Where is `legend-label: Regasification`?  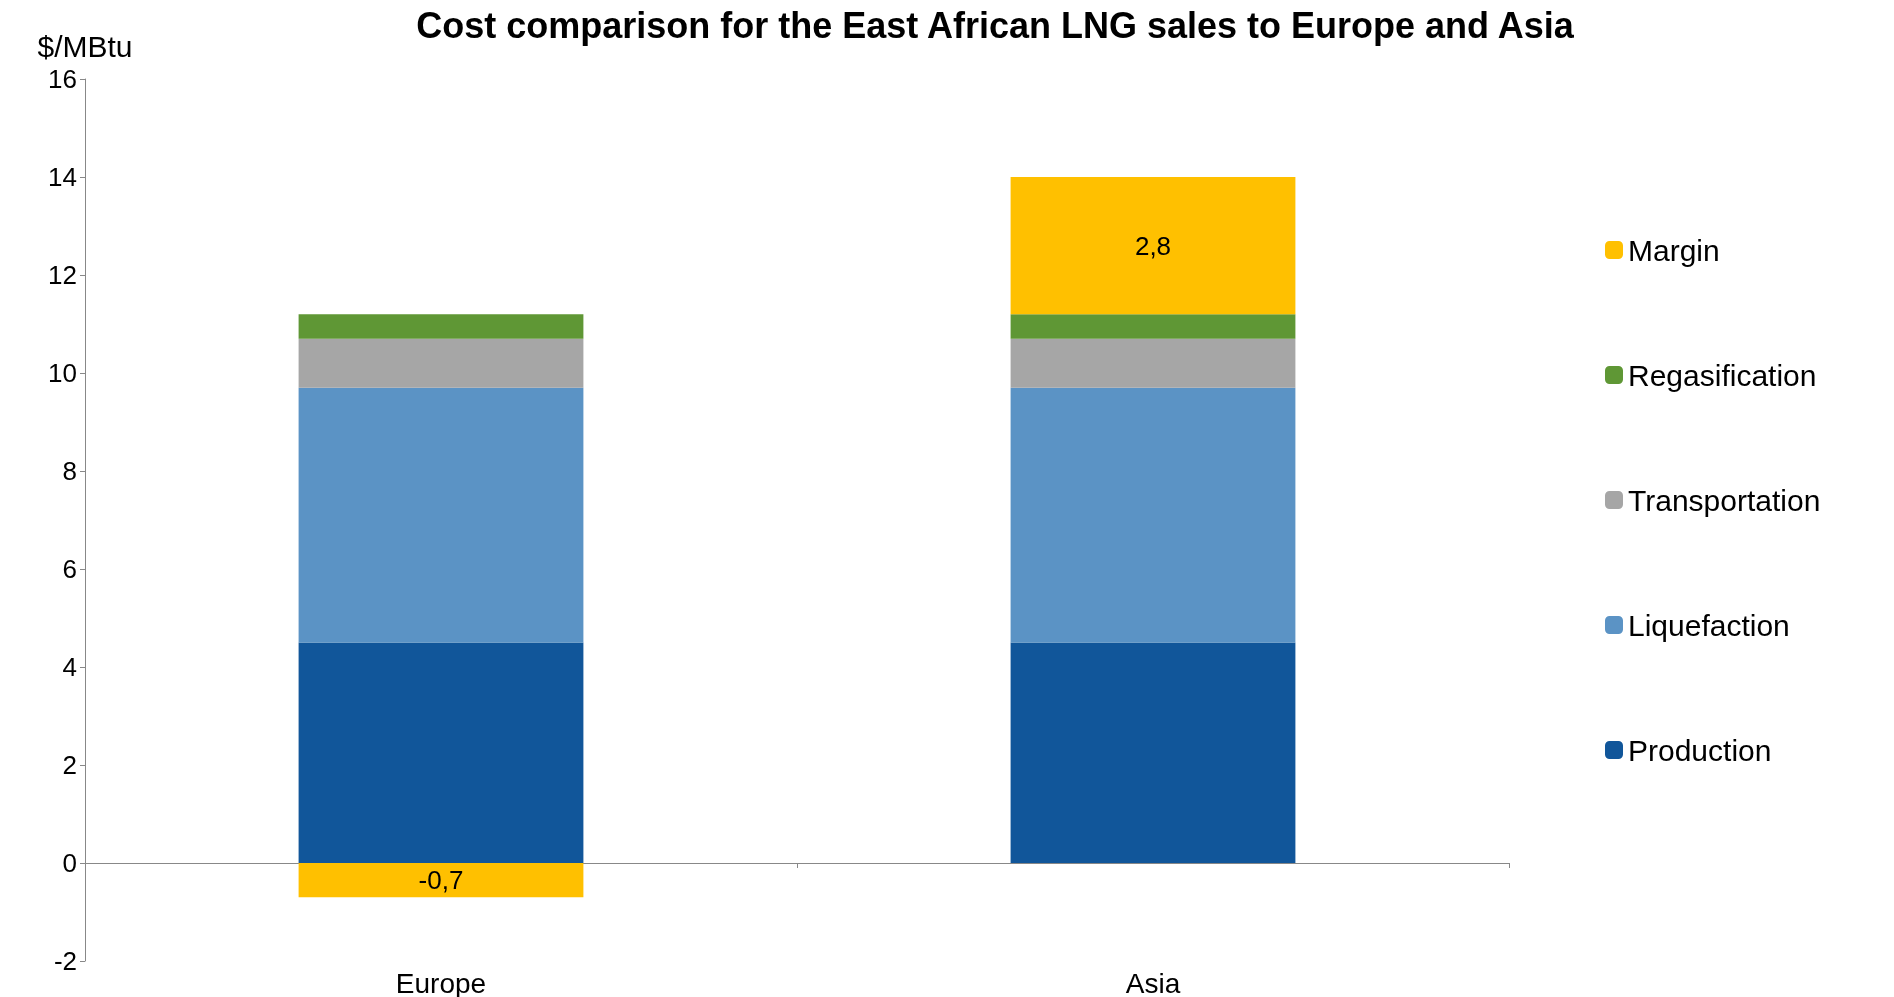 legend-label: Regasification is located at coordinates (1722, 375).